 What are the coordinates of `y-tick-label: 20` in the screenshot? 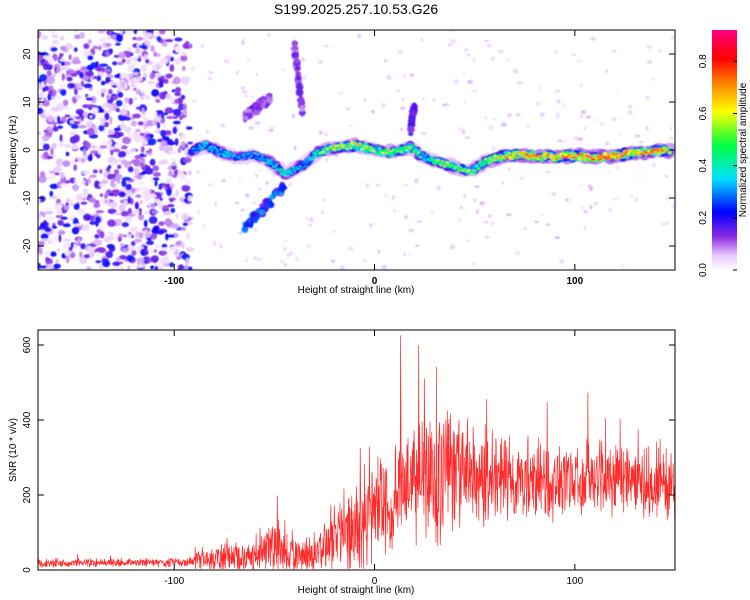 It's located at (27, 54).